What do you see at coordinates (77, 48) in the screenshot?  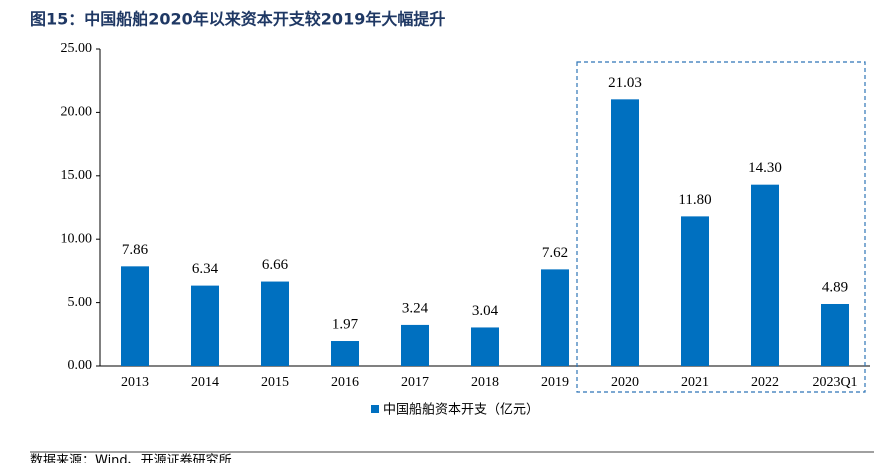 I see `y-tick-label: 25.00` at bounding box center [77, 48].